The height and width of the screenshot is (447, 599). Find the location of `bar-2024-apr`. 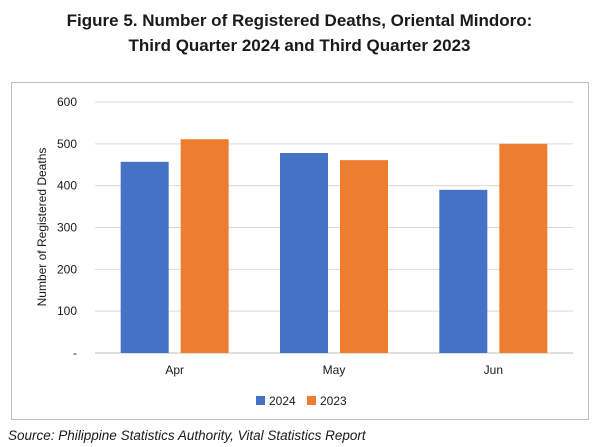

bar-2024-apr is located at coordinates (144, 257).